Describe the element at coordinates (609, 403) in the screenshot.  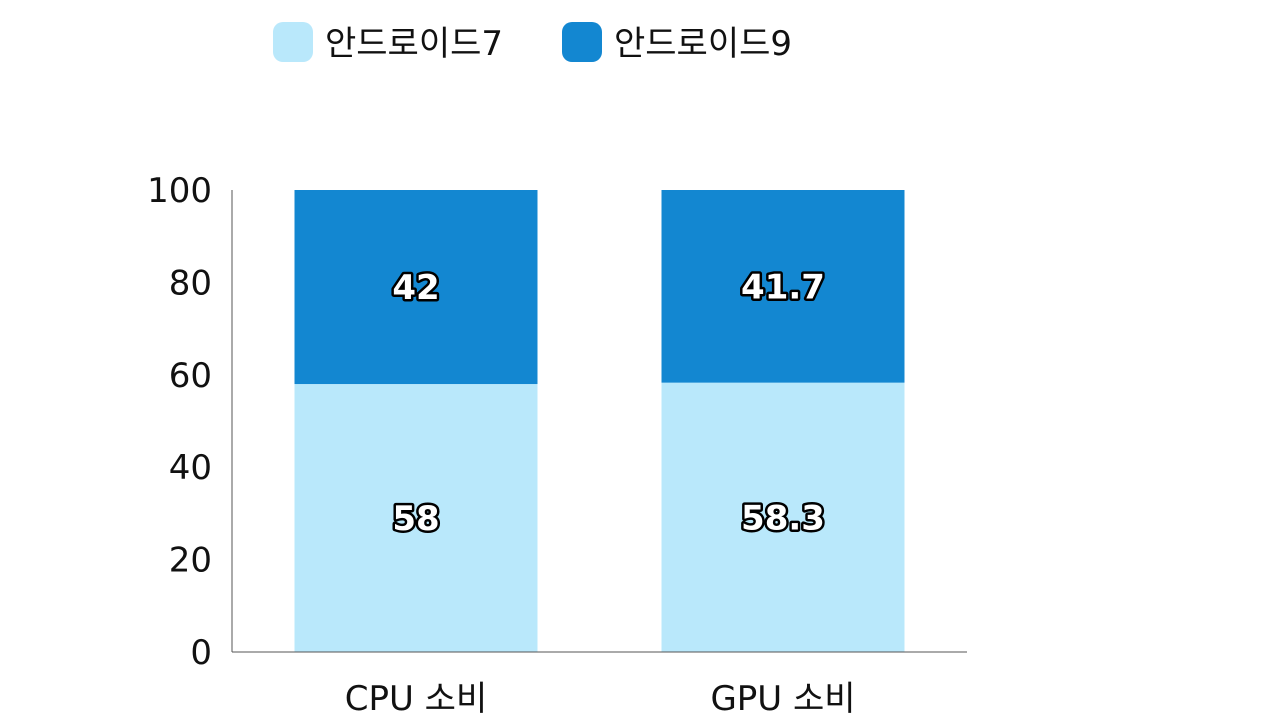
I see `data-labels: 58 42 58.3 41.7` at that location.